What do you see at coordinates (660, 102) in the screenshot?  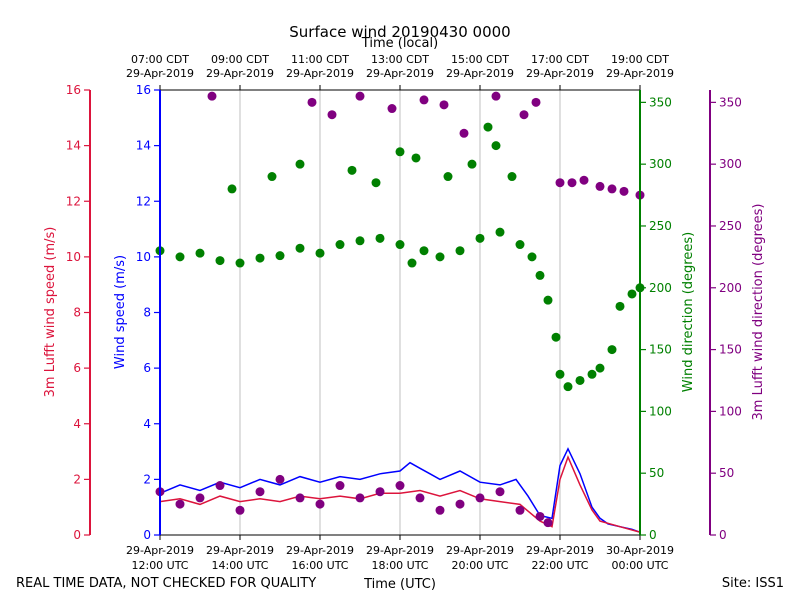 I see `direction-axis-tick-label: 350` at bounding box center [660, 102].